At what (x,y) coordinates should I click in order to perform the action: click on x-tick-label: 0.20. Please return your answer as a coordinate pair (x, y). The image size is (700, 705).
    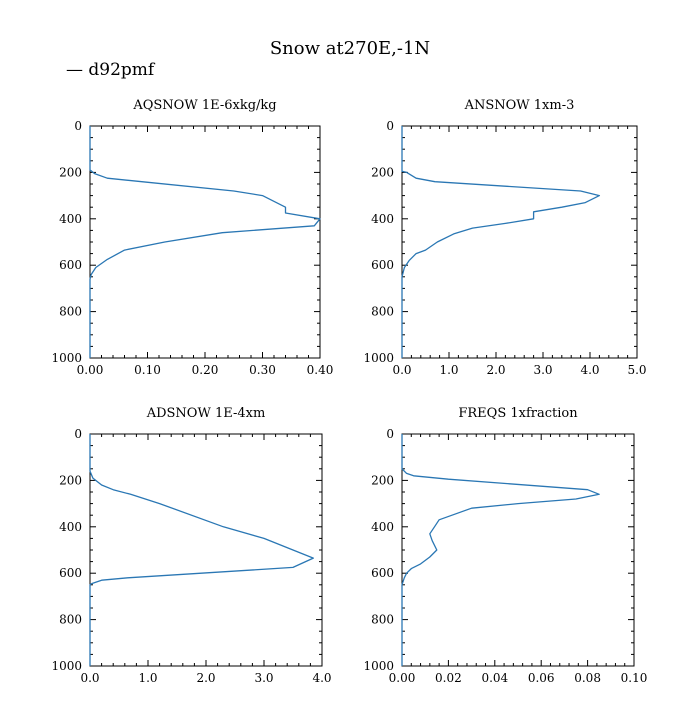
    Looking at the image, I should click on (205, 370).